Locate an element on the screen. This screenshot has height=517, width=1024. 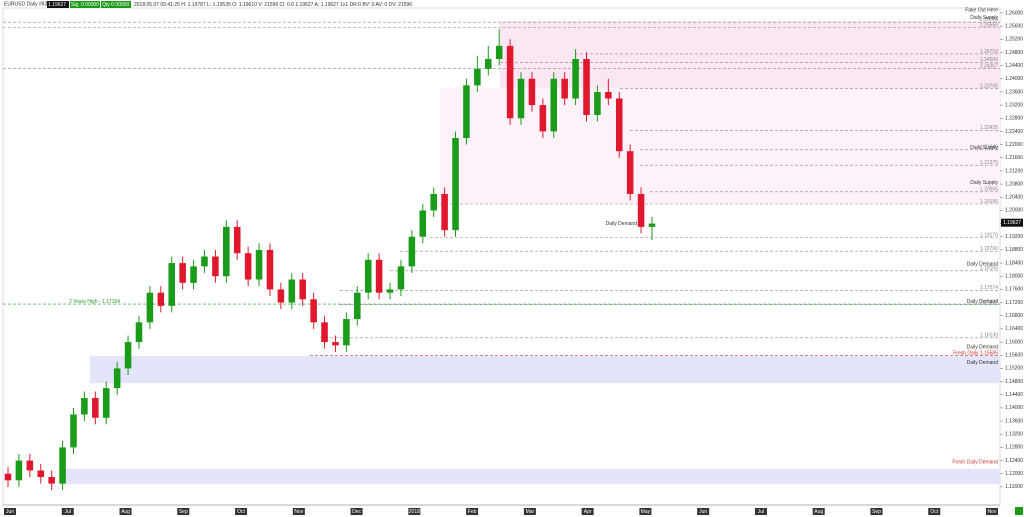
y-tick-label: 1.16400 is located at coordinates (1014, 329).